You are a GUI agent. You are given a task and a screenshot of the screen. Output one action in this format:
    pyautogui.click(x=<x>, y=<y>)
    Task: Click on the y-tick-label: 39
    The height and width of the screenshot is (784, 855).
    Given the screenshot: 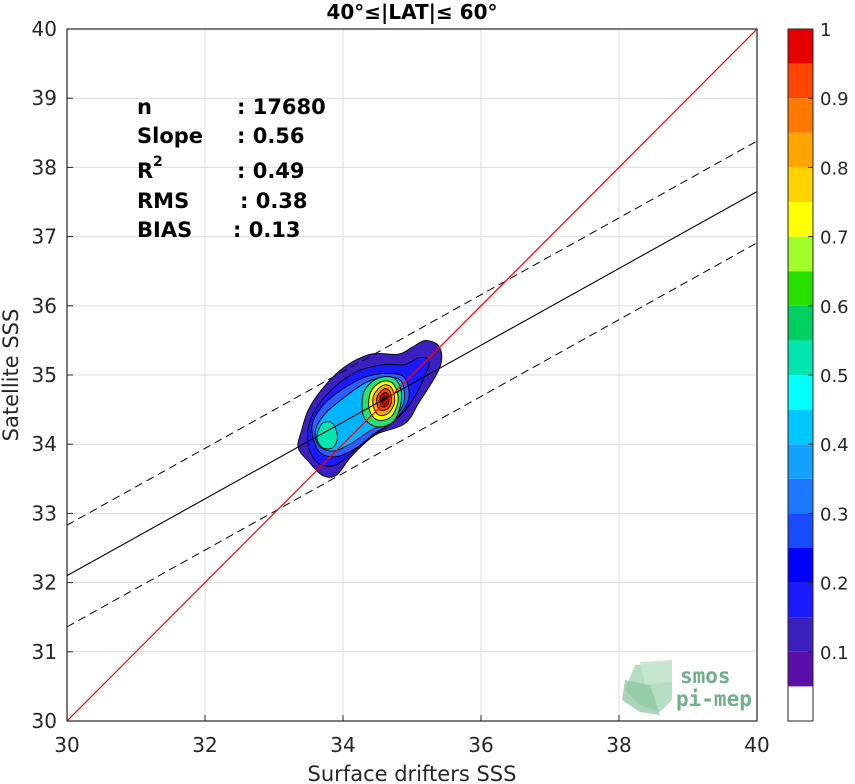 What is the action you would take?
    pyautogui.click(x=44, y=98)
    